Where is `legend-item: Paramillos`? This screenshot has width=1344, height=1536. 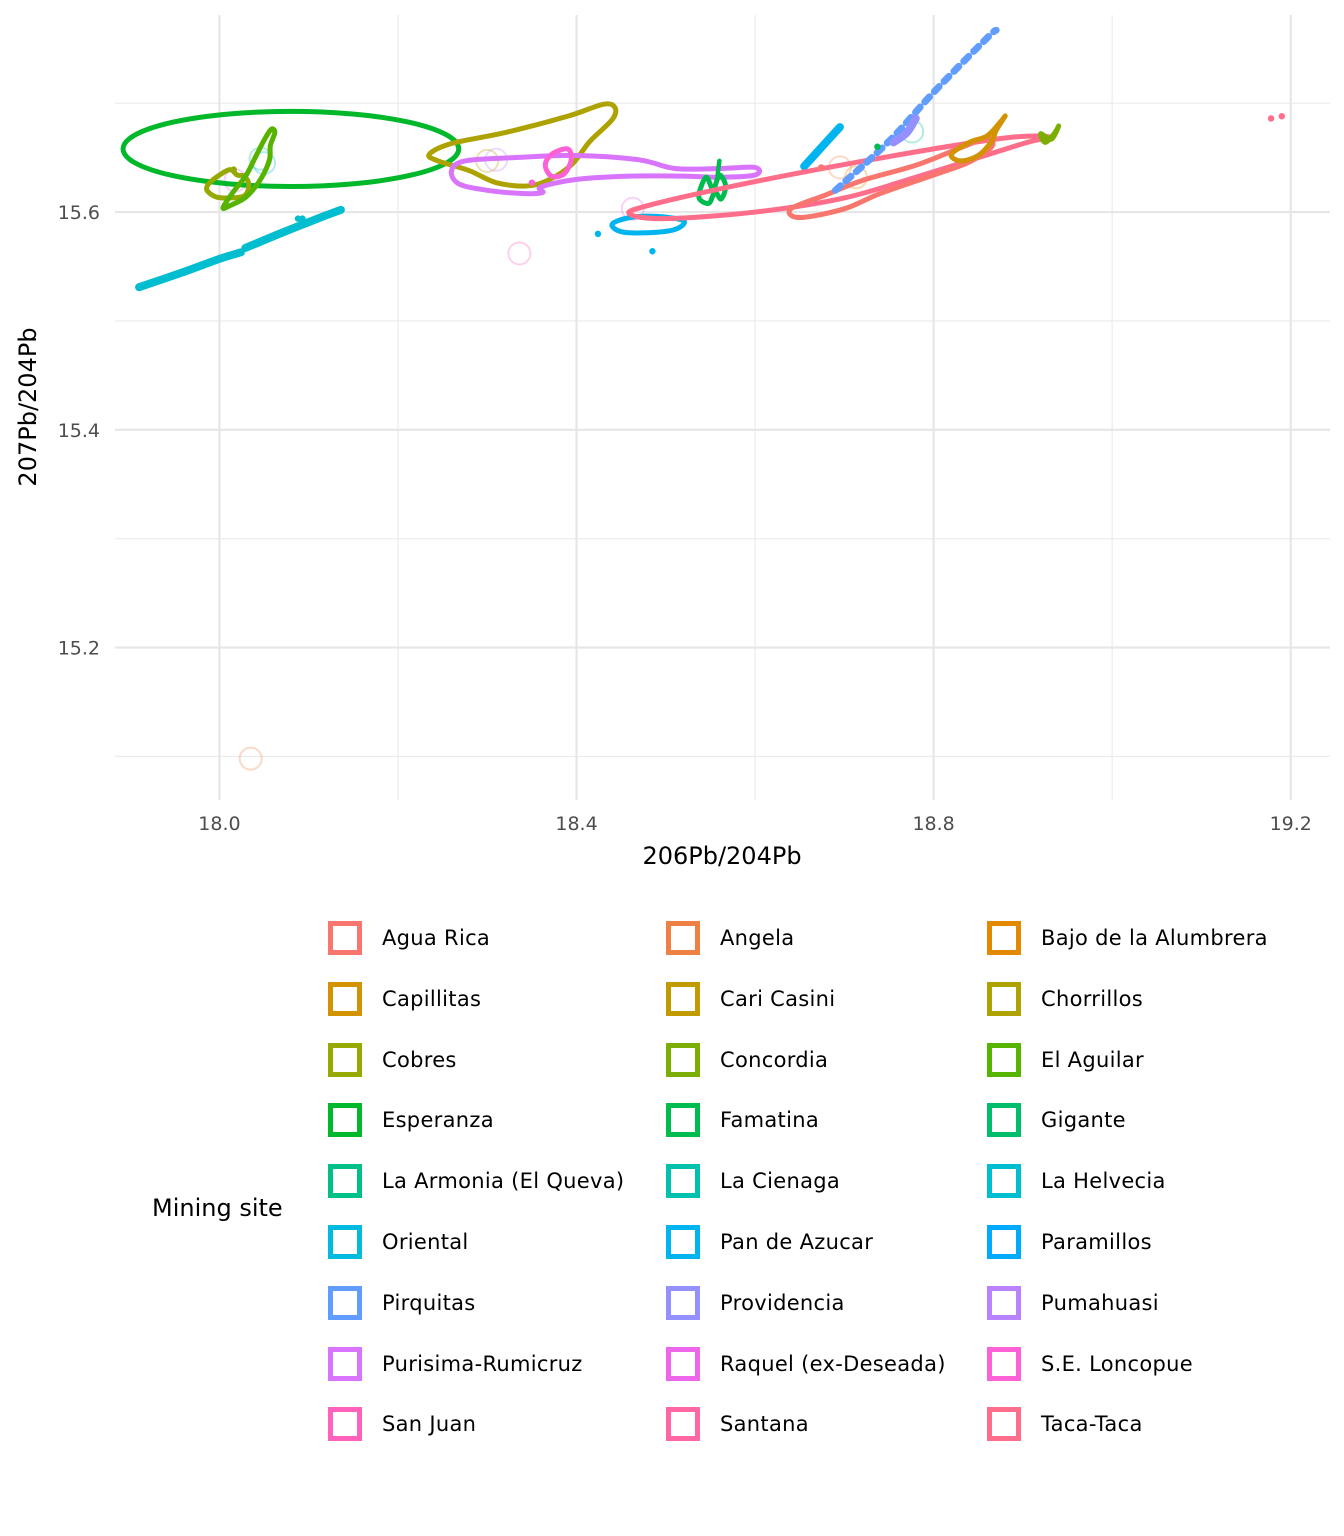
legend-item: Paramillos is located at coordinates (1069, 1242).